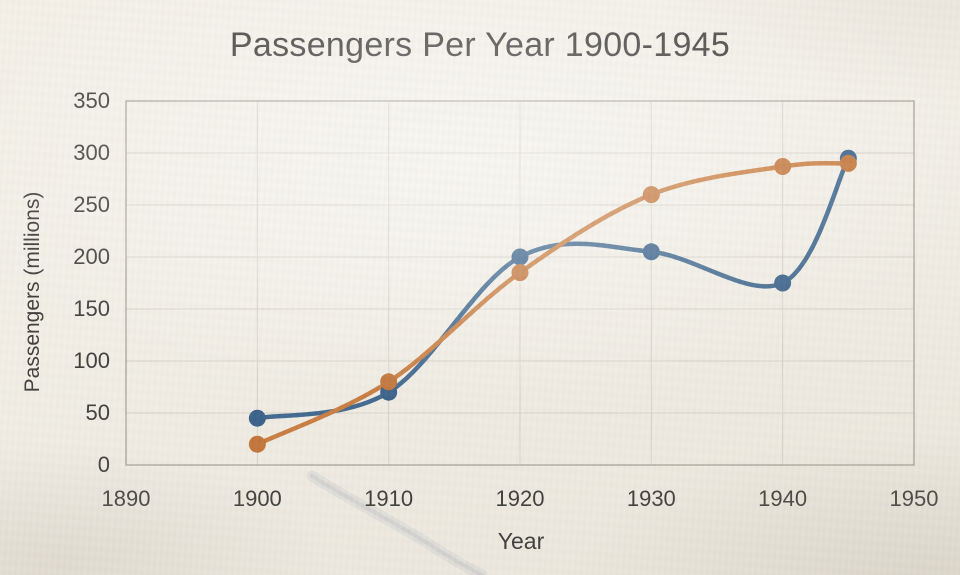 The height and width of the screenshot is (575, 960). Describe the element at coordinates (783, 167) in the screenshot. I see `data-point-orange-1940` at that location.